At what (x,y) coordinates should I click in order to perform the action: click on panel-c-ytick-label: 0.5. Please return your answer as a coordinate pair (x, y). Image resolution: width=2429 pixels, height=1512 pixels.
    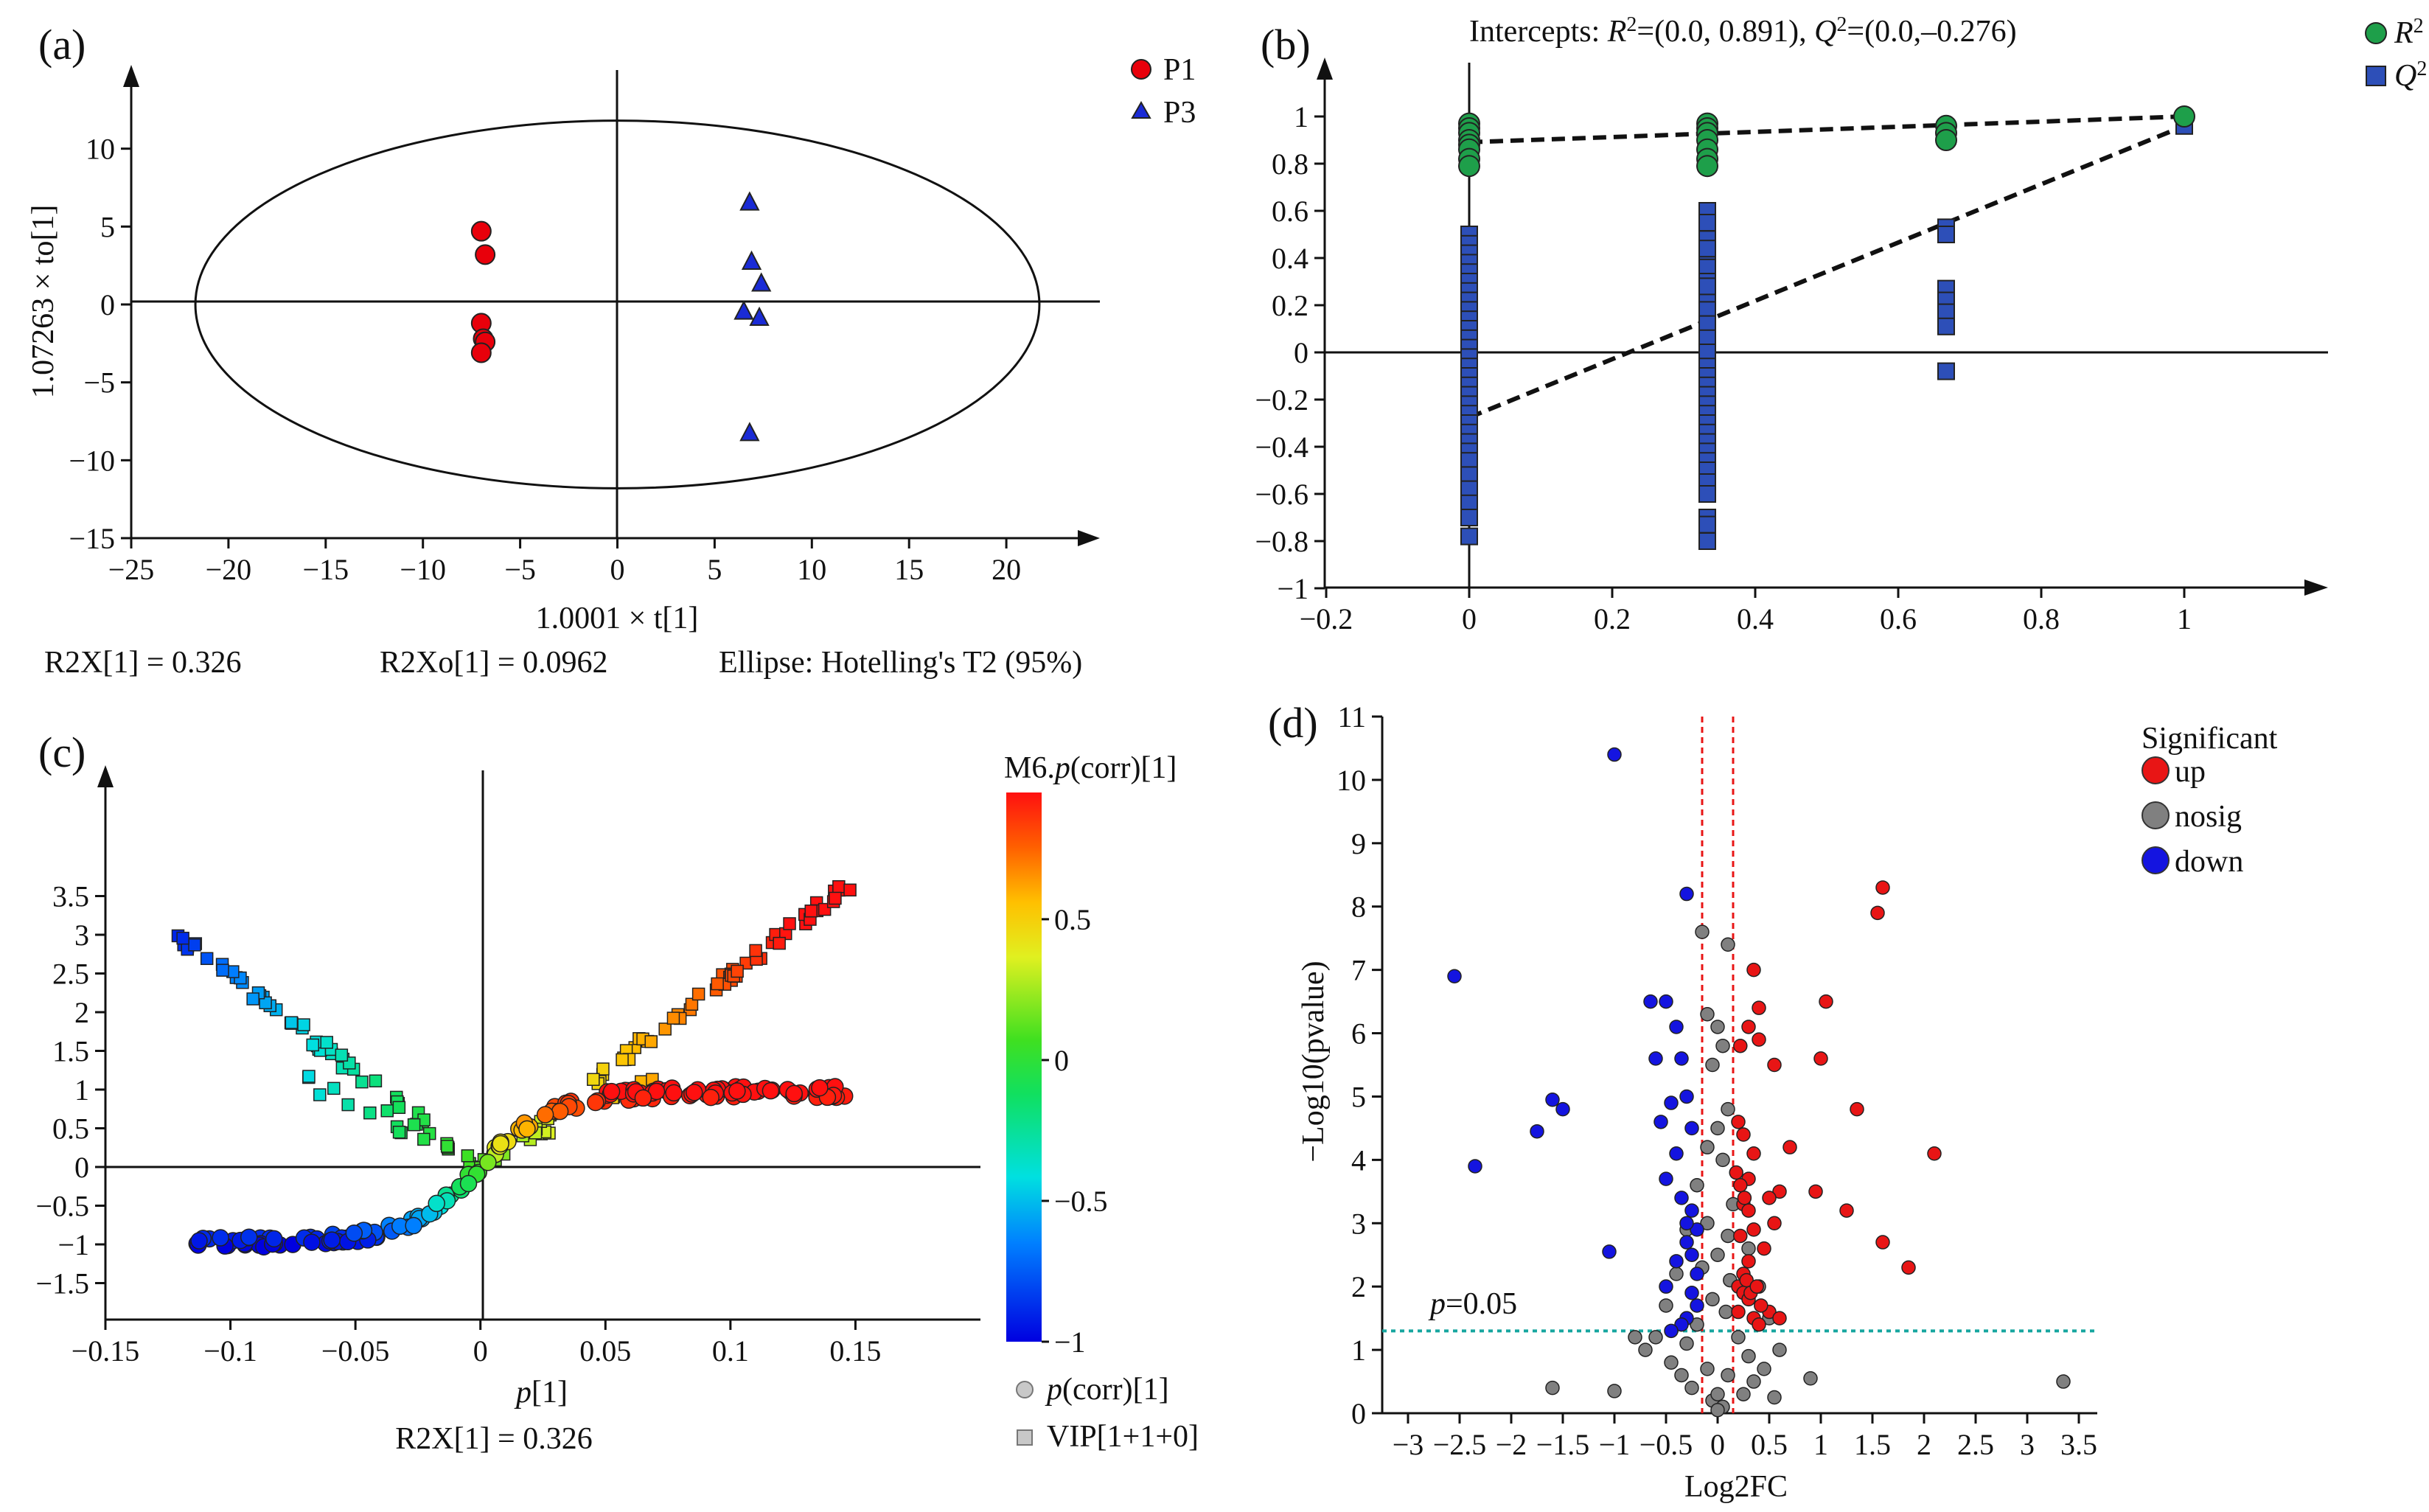
    Looking at the image, I should click on (71, 1129).